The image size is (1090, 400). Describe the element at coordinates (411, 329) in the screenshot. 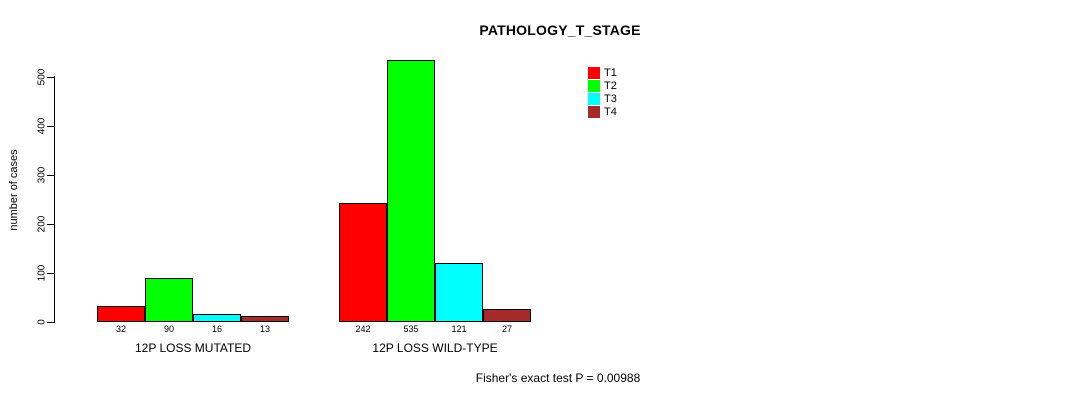

I see `bar-value-label-t2-12p-loss-wild-type: 535` at that location.